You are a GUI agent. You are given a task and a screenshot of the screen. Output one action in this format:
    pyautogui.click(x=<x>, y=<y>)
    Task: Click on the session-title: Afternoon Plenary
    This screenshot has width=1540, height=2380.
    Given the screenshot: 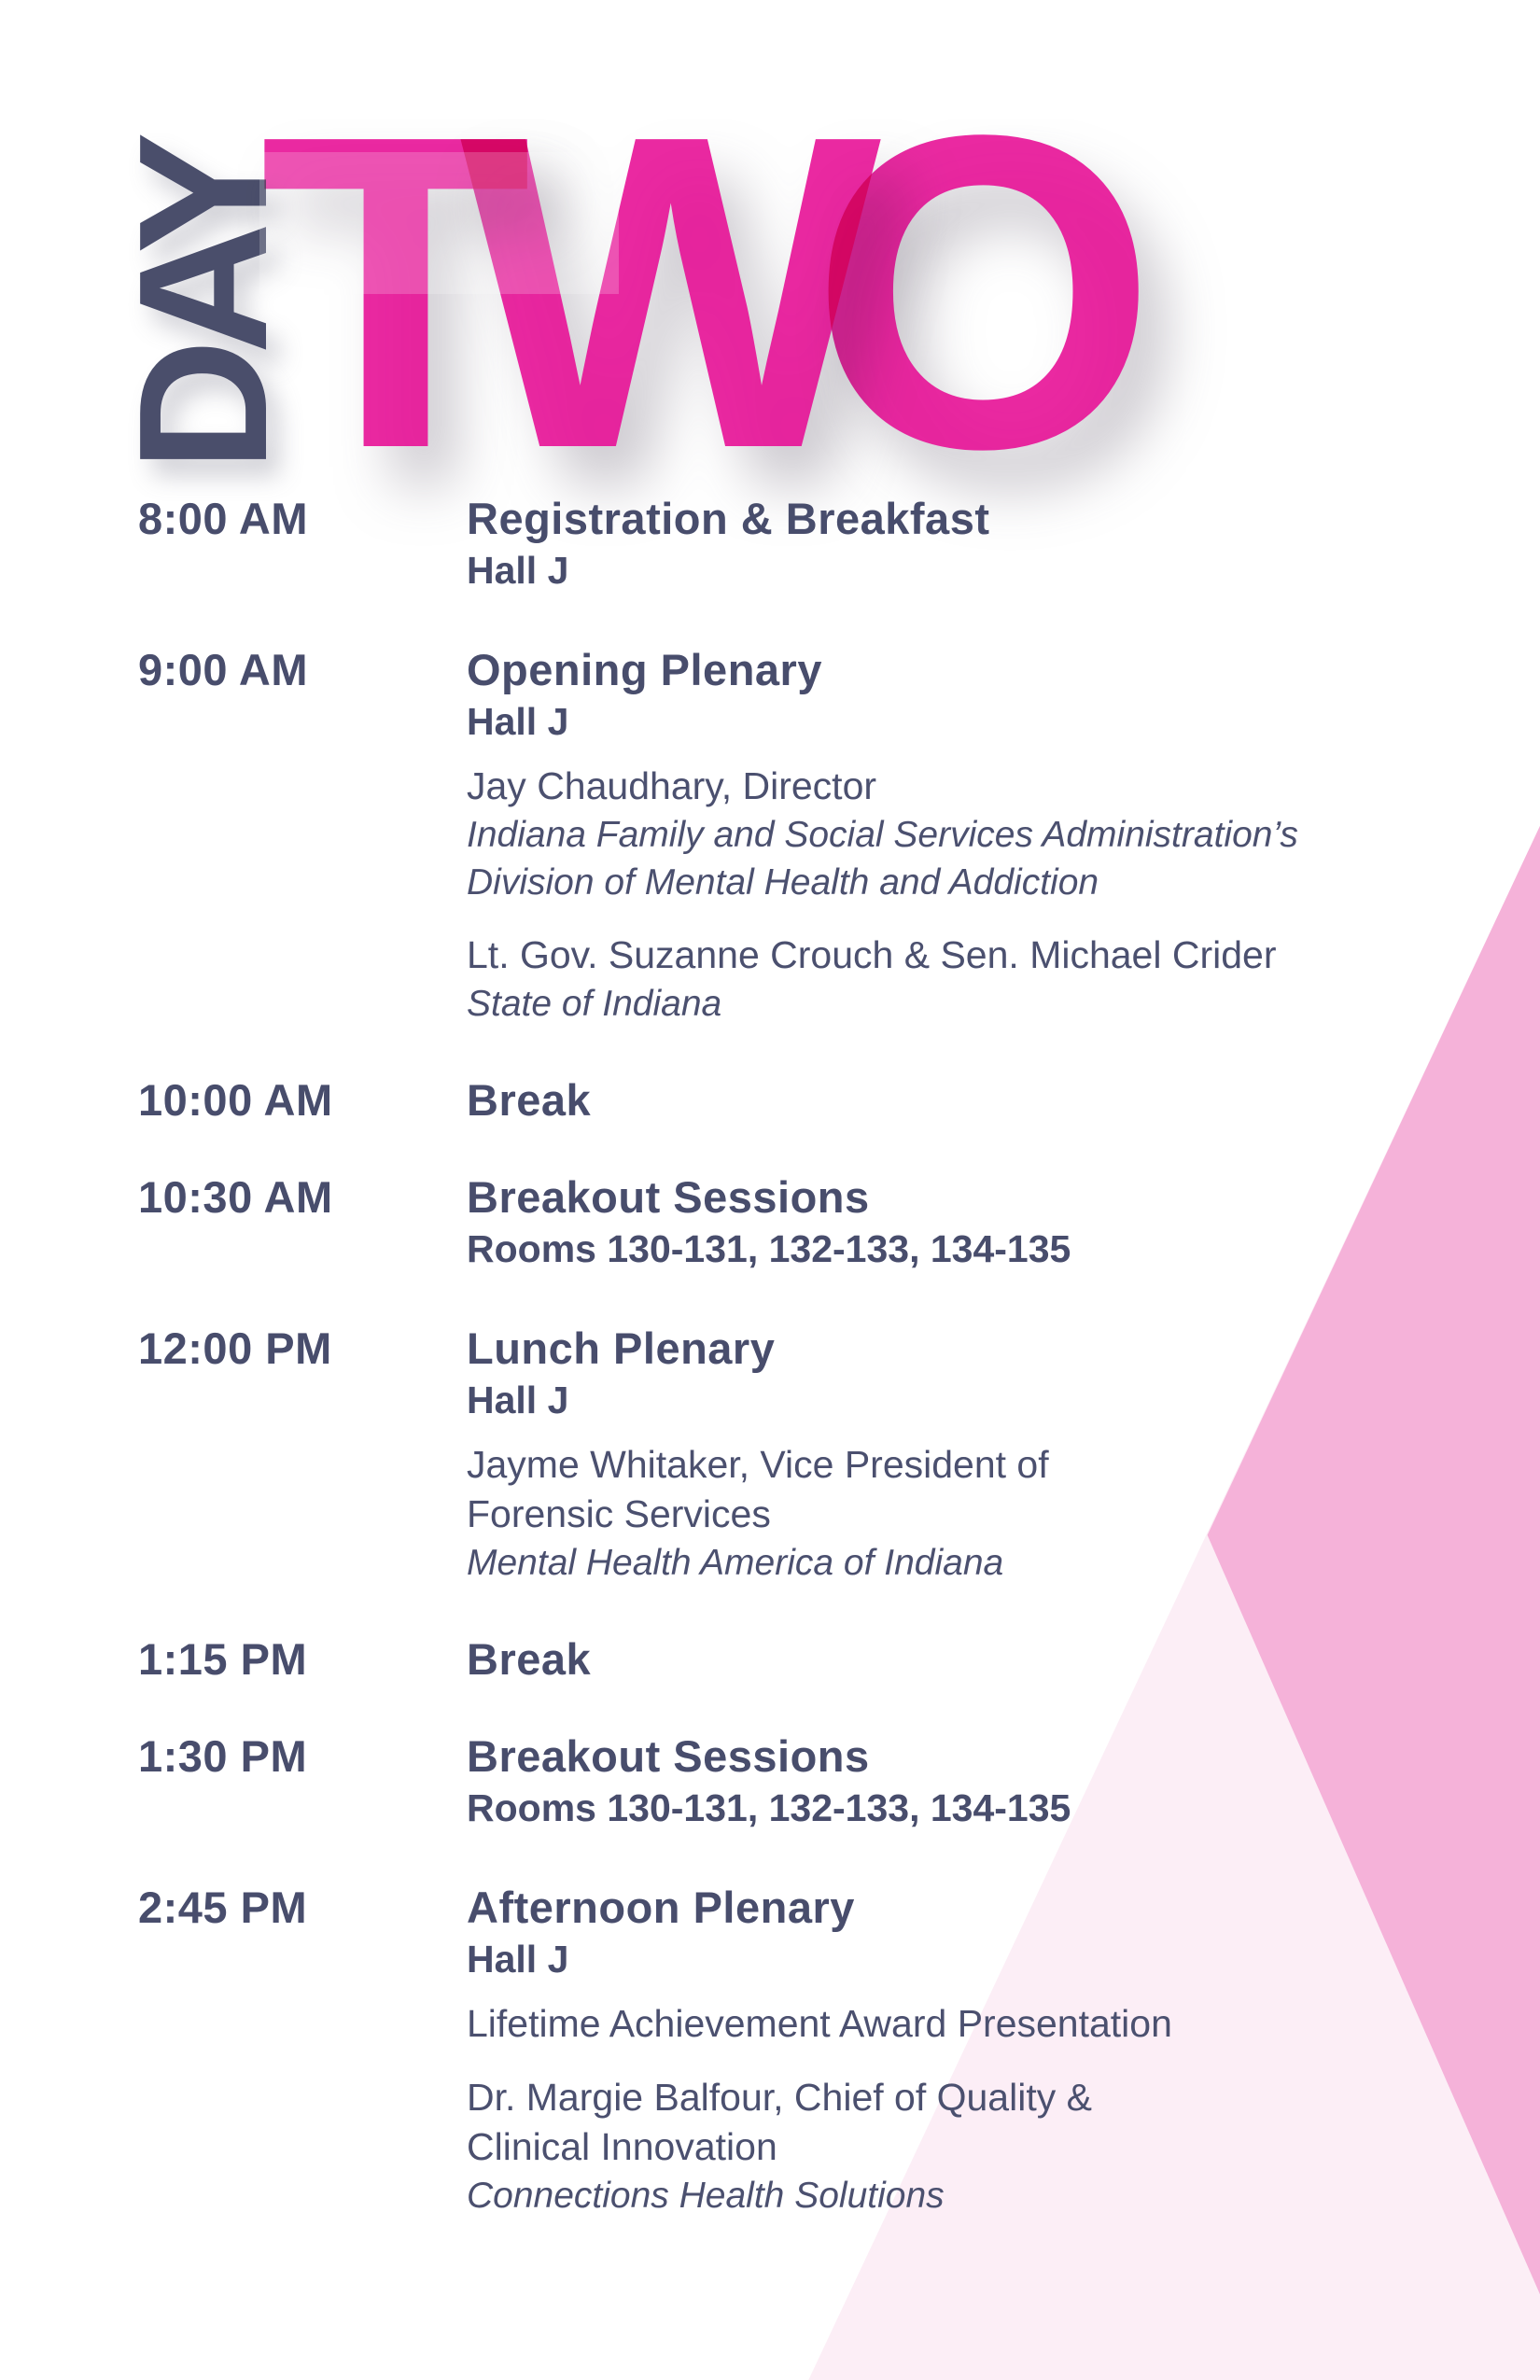 What is the action you would take?
    pyautogui.click(x=661, y=1907)
    